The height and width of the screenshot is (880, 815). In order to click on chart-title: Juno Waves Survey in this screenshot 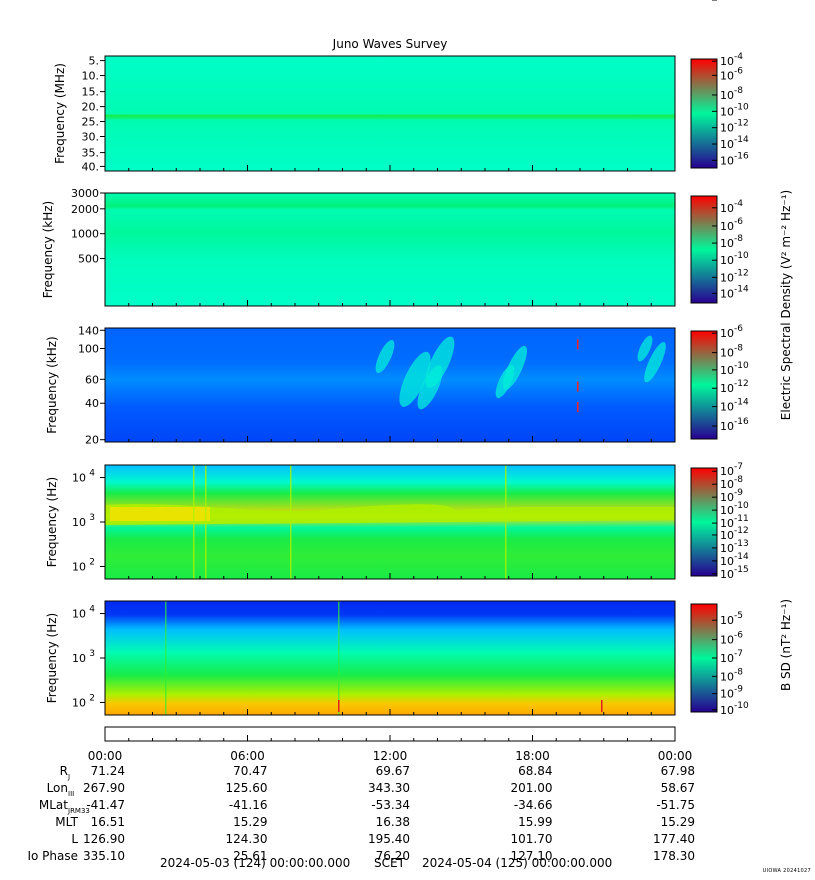, I will do `click(390, 44)`.